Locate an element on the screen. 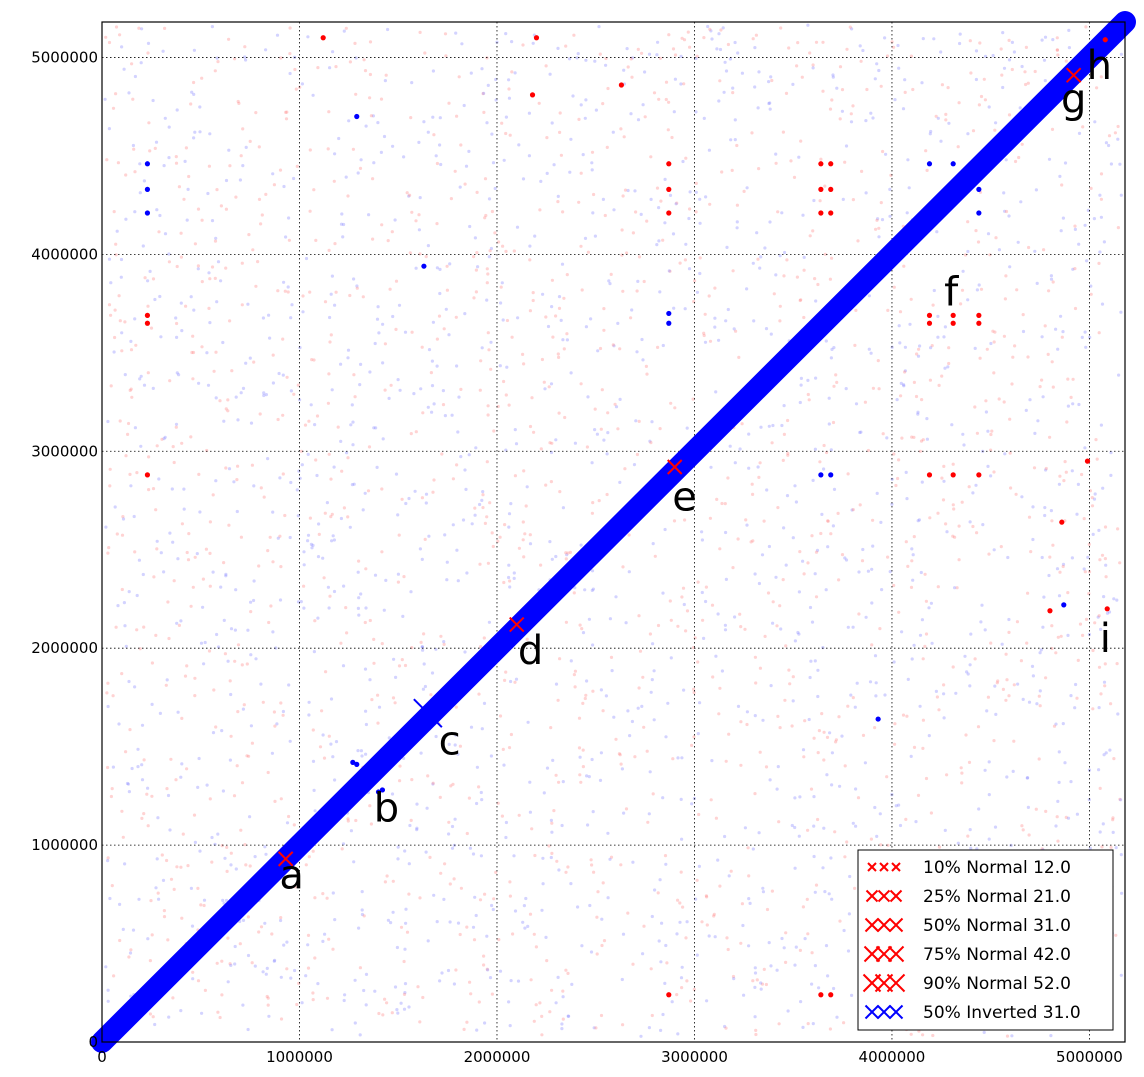  annotation-label: a is located at coordinates (291, 875).